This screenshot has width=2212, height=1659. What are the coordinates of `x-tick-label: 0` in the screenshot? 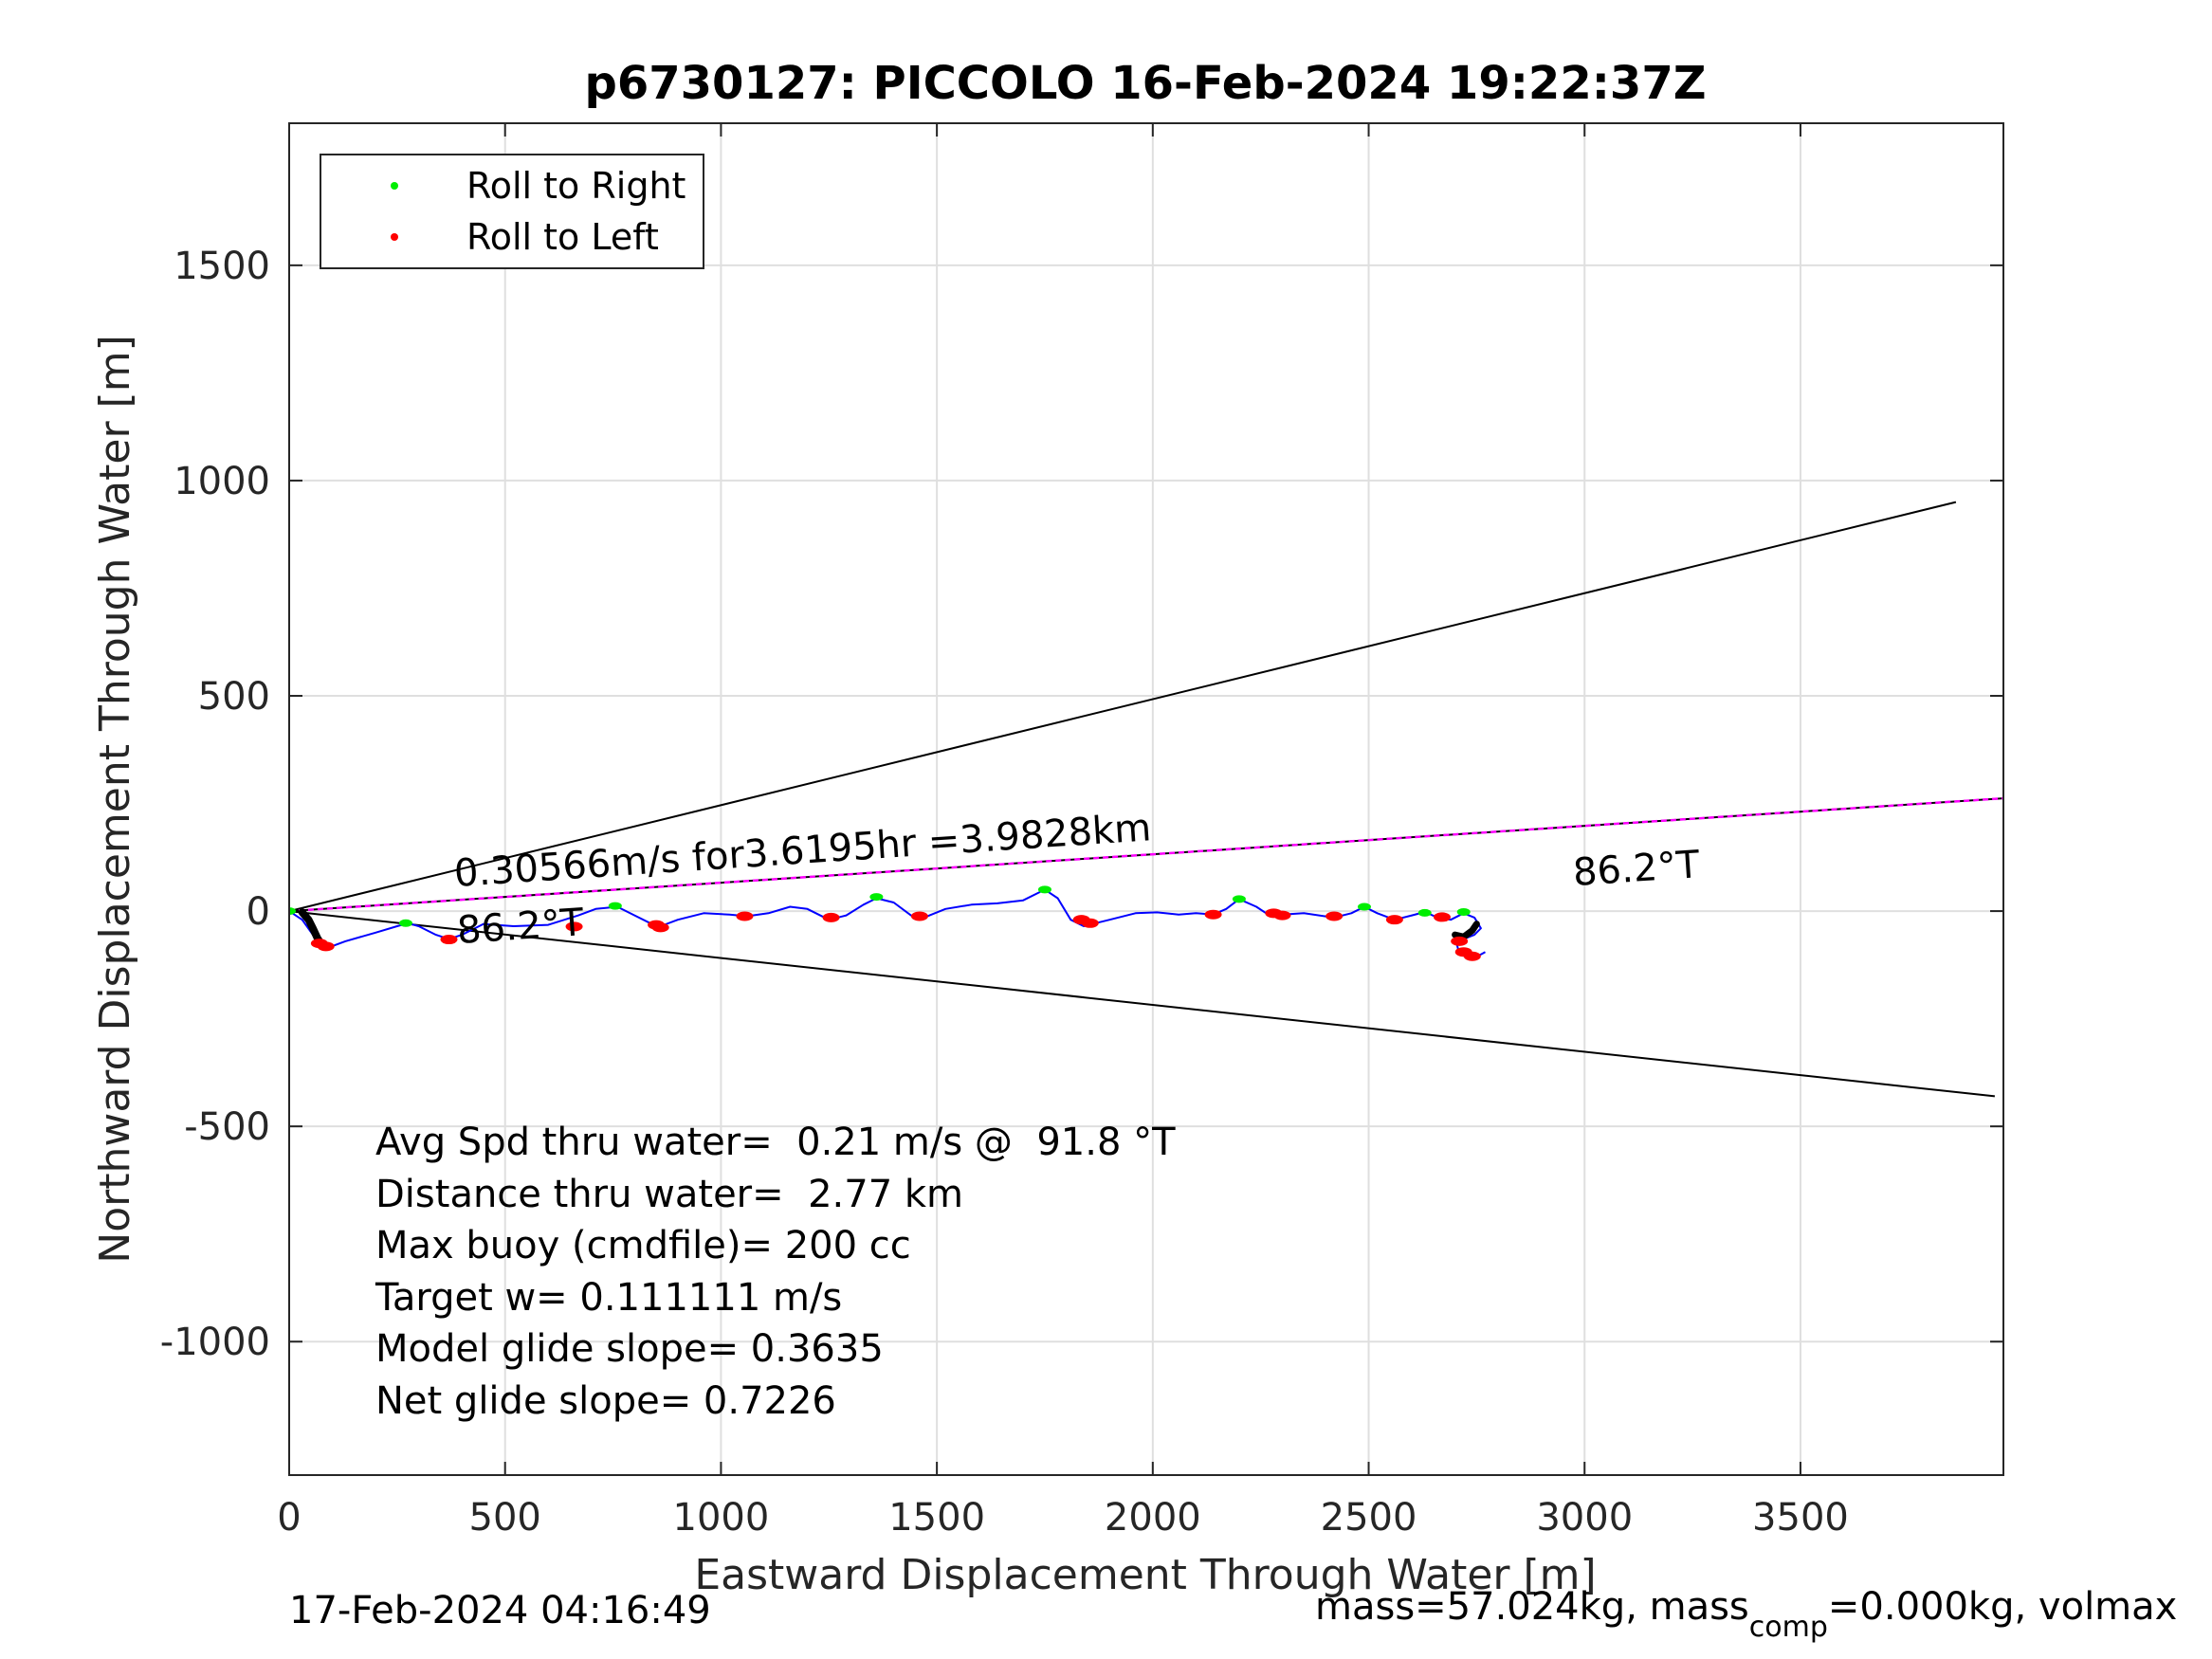 It's located at (289, 1518).